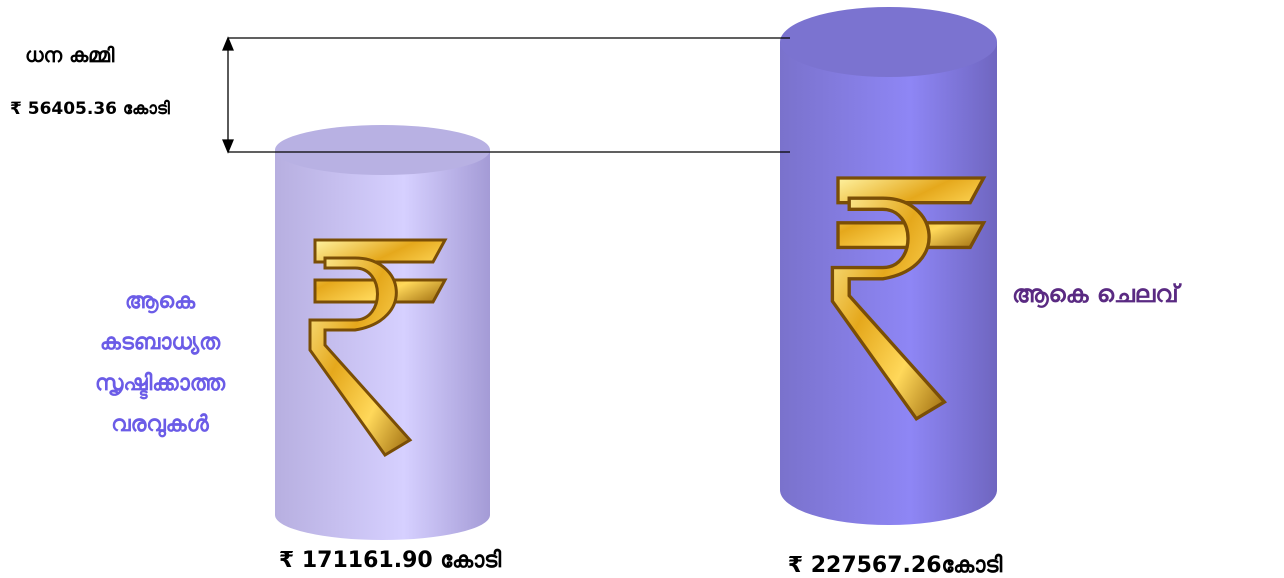  I want to click on deficit-title: ധന കമ്മി, so click(70, 55).